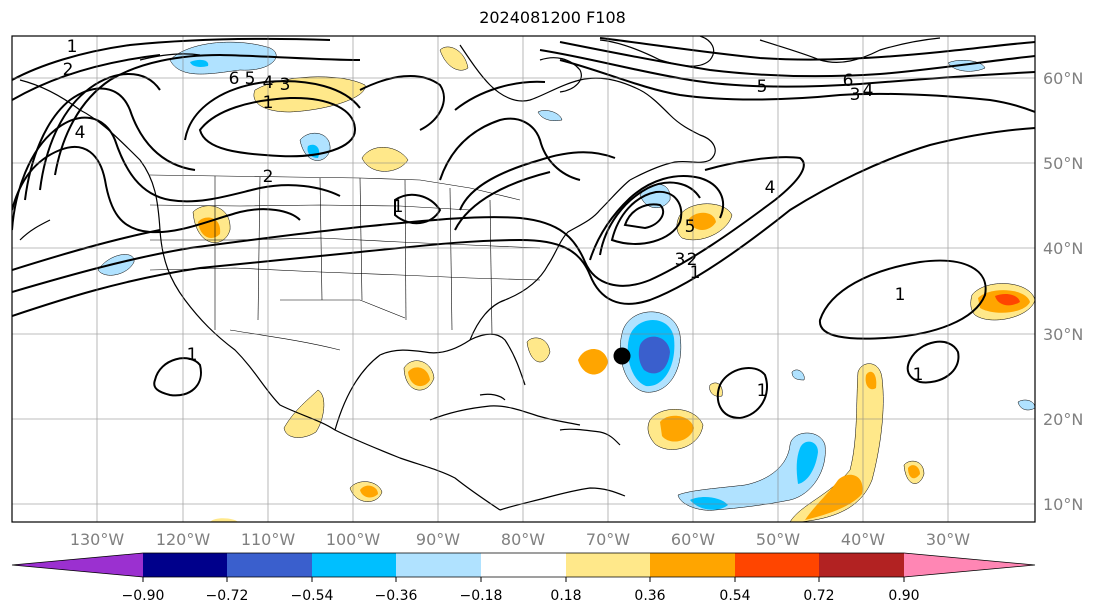 Image resolution: width=1105 pixels, height=615 pixels. Describe the element at coordinates (353, 539) in the screenshot. I see `lon-tick-label: 100°W` at that location.